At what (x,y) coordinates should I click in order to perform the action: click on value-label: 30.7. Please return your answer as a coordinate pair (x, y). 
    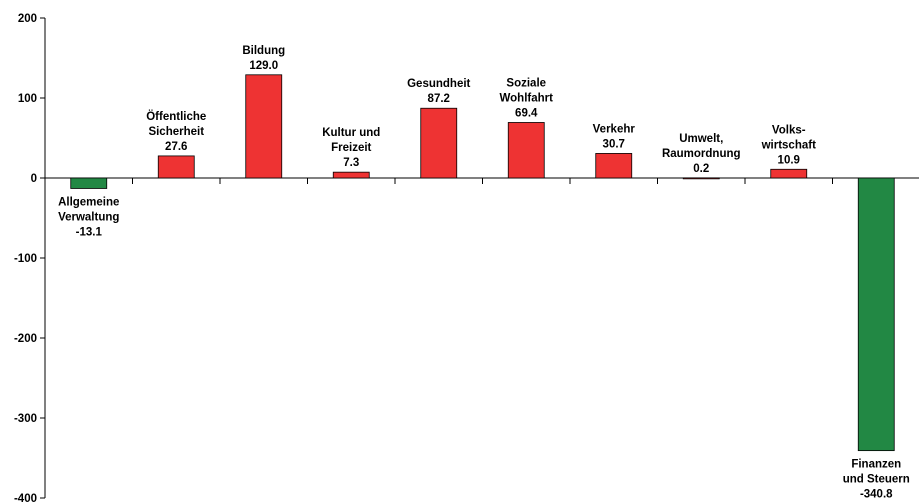
    Looking at the image, I should click on (614, 144).